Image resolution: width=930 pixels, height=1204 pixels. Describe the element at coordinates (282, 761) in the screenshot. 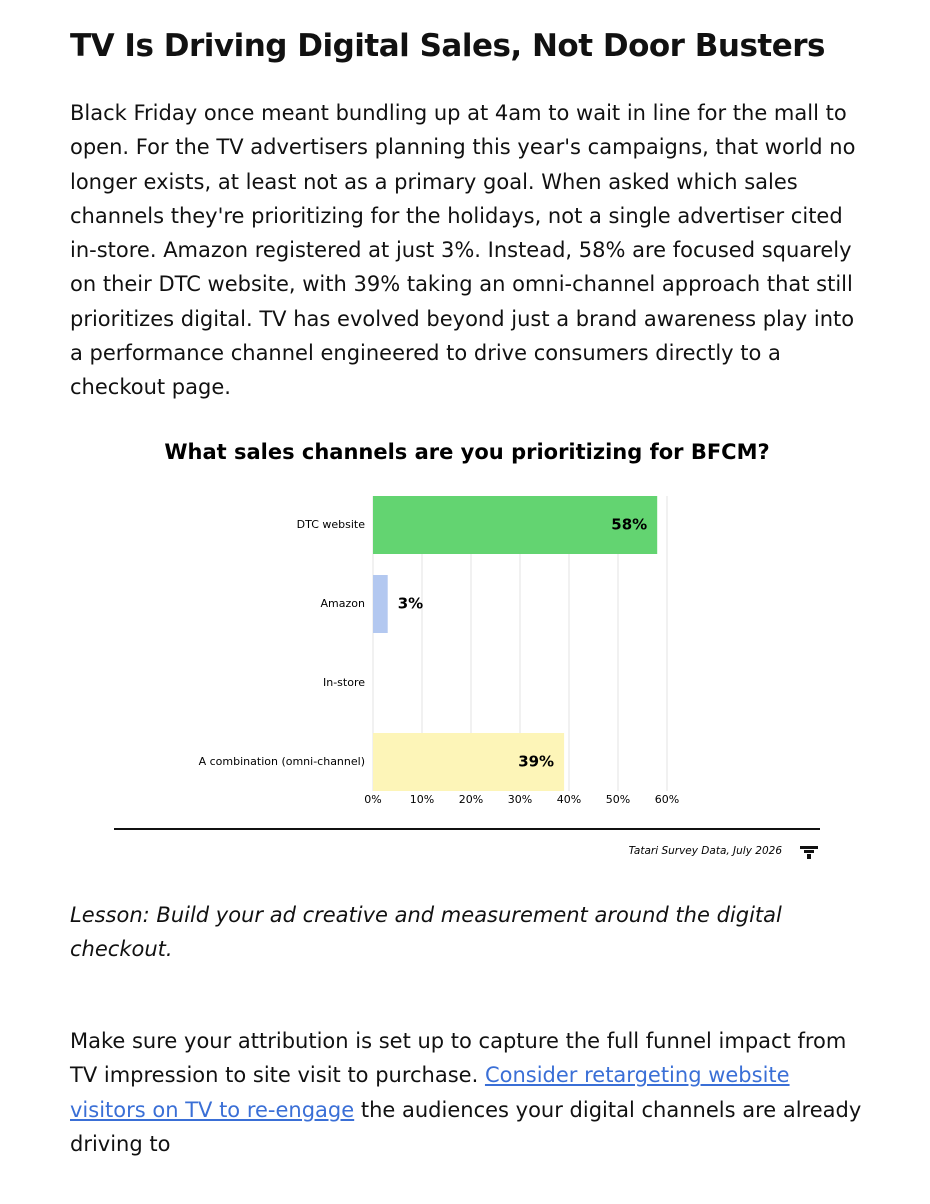

I see `category-label: A combination (omni-channel)` at that location.